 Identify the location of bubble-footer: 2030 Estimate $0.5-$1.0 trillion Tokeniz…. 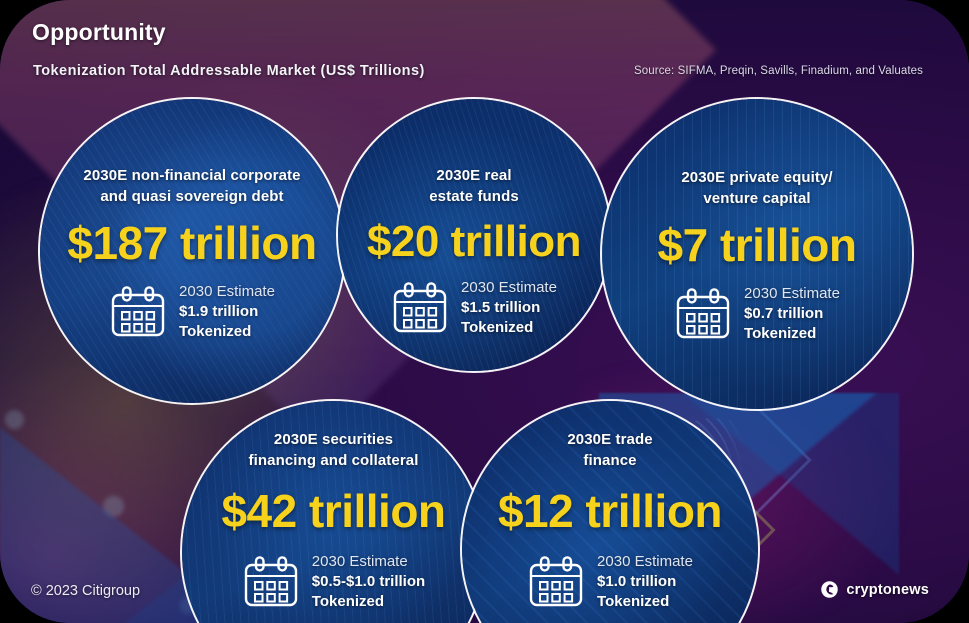
(333, 582).